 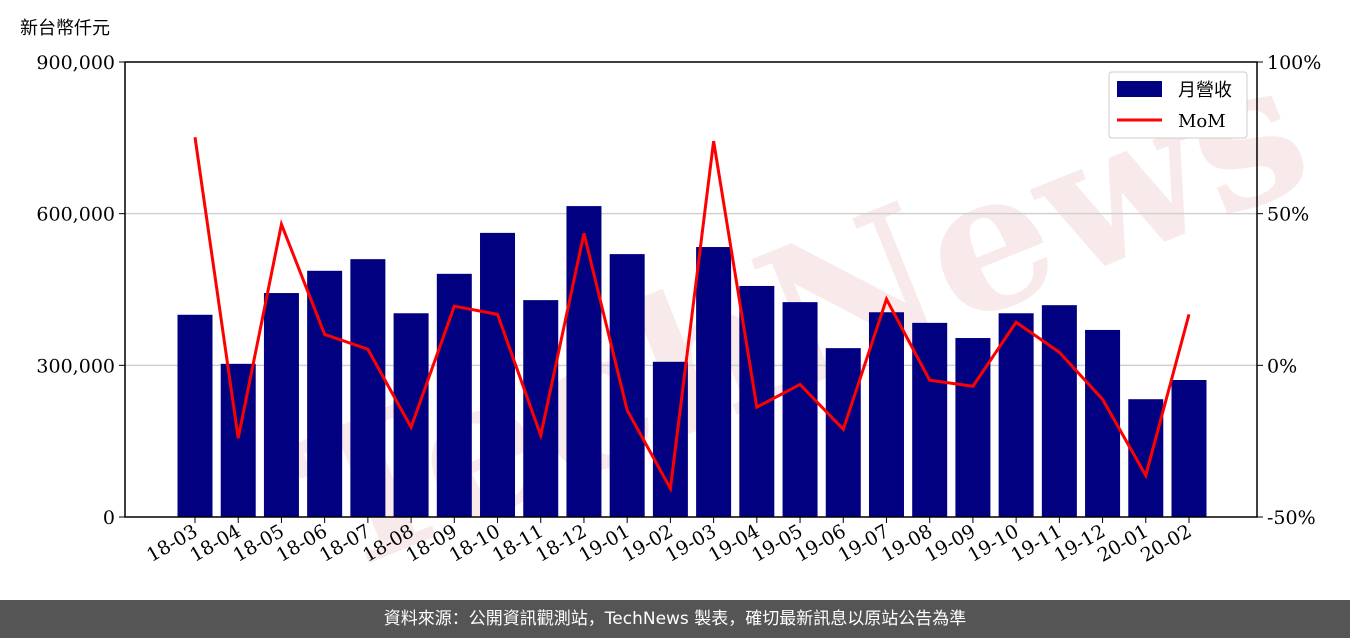 What do you see at coordinates (1166, 543) in the screenshot?
I see `x-tick-label: 20-02` at bounding box center [1166, 543].